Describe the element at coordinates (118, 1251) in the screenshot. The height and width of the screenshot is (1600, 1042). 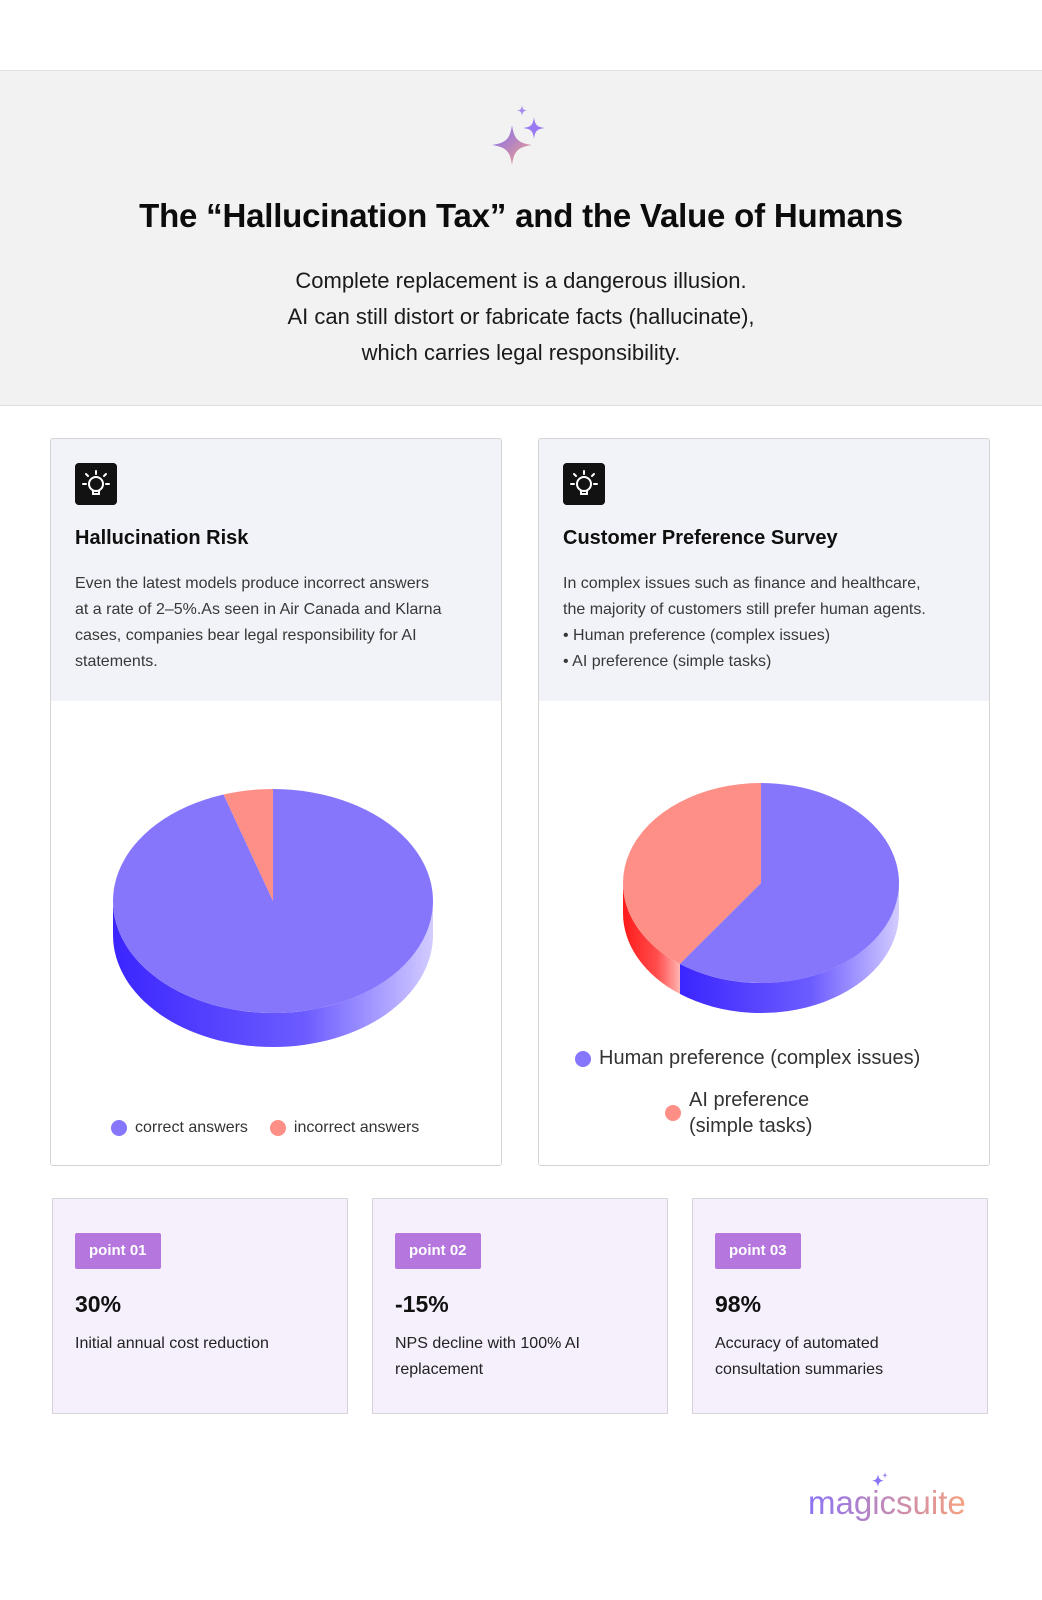
I see `point-tag: point 01` at that location.